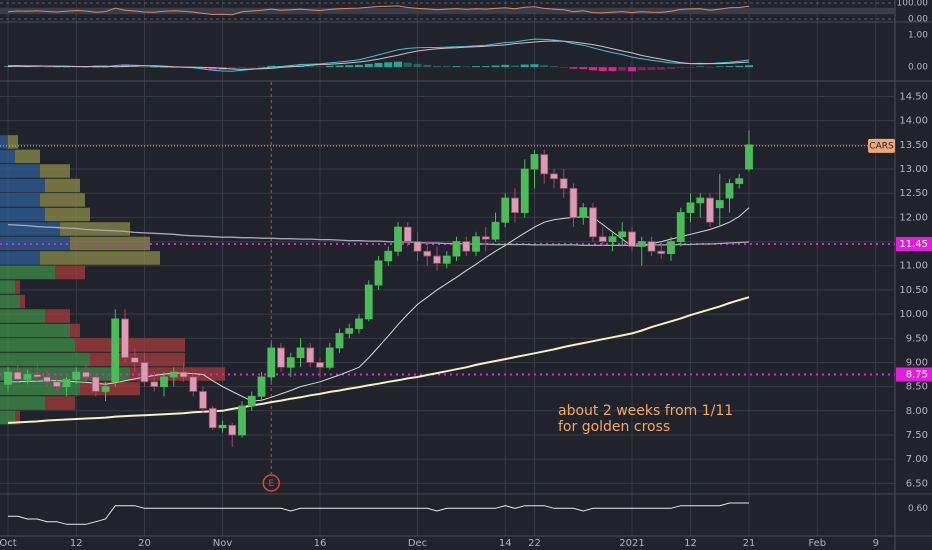 This screenshot has width=932, height=550. What do you see at coordinates (914, 374) in the screenshot?
I see `price-tag` at bounding box center [914, 374].